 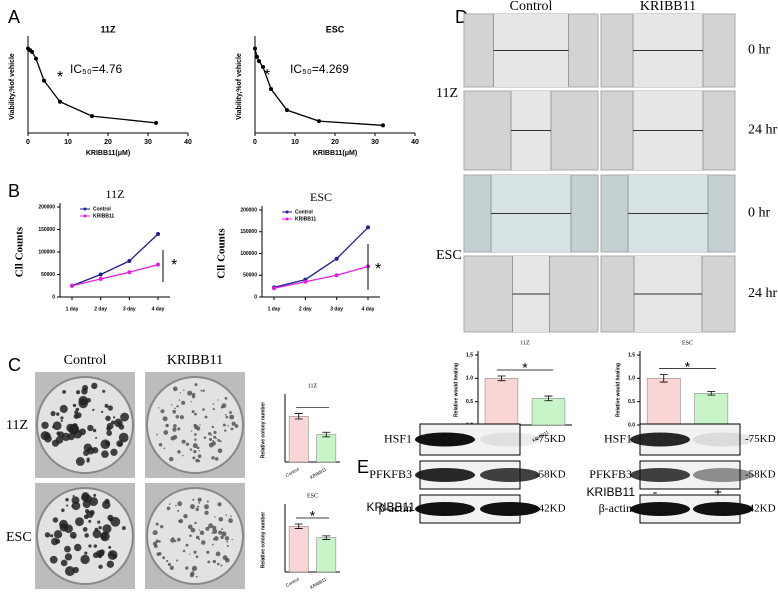 What do you see at coordinates (46, 230) in the screenshot?
I see `y-tick-label: 150000` at bounding box center [46, 230].